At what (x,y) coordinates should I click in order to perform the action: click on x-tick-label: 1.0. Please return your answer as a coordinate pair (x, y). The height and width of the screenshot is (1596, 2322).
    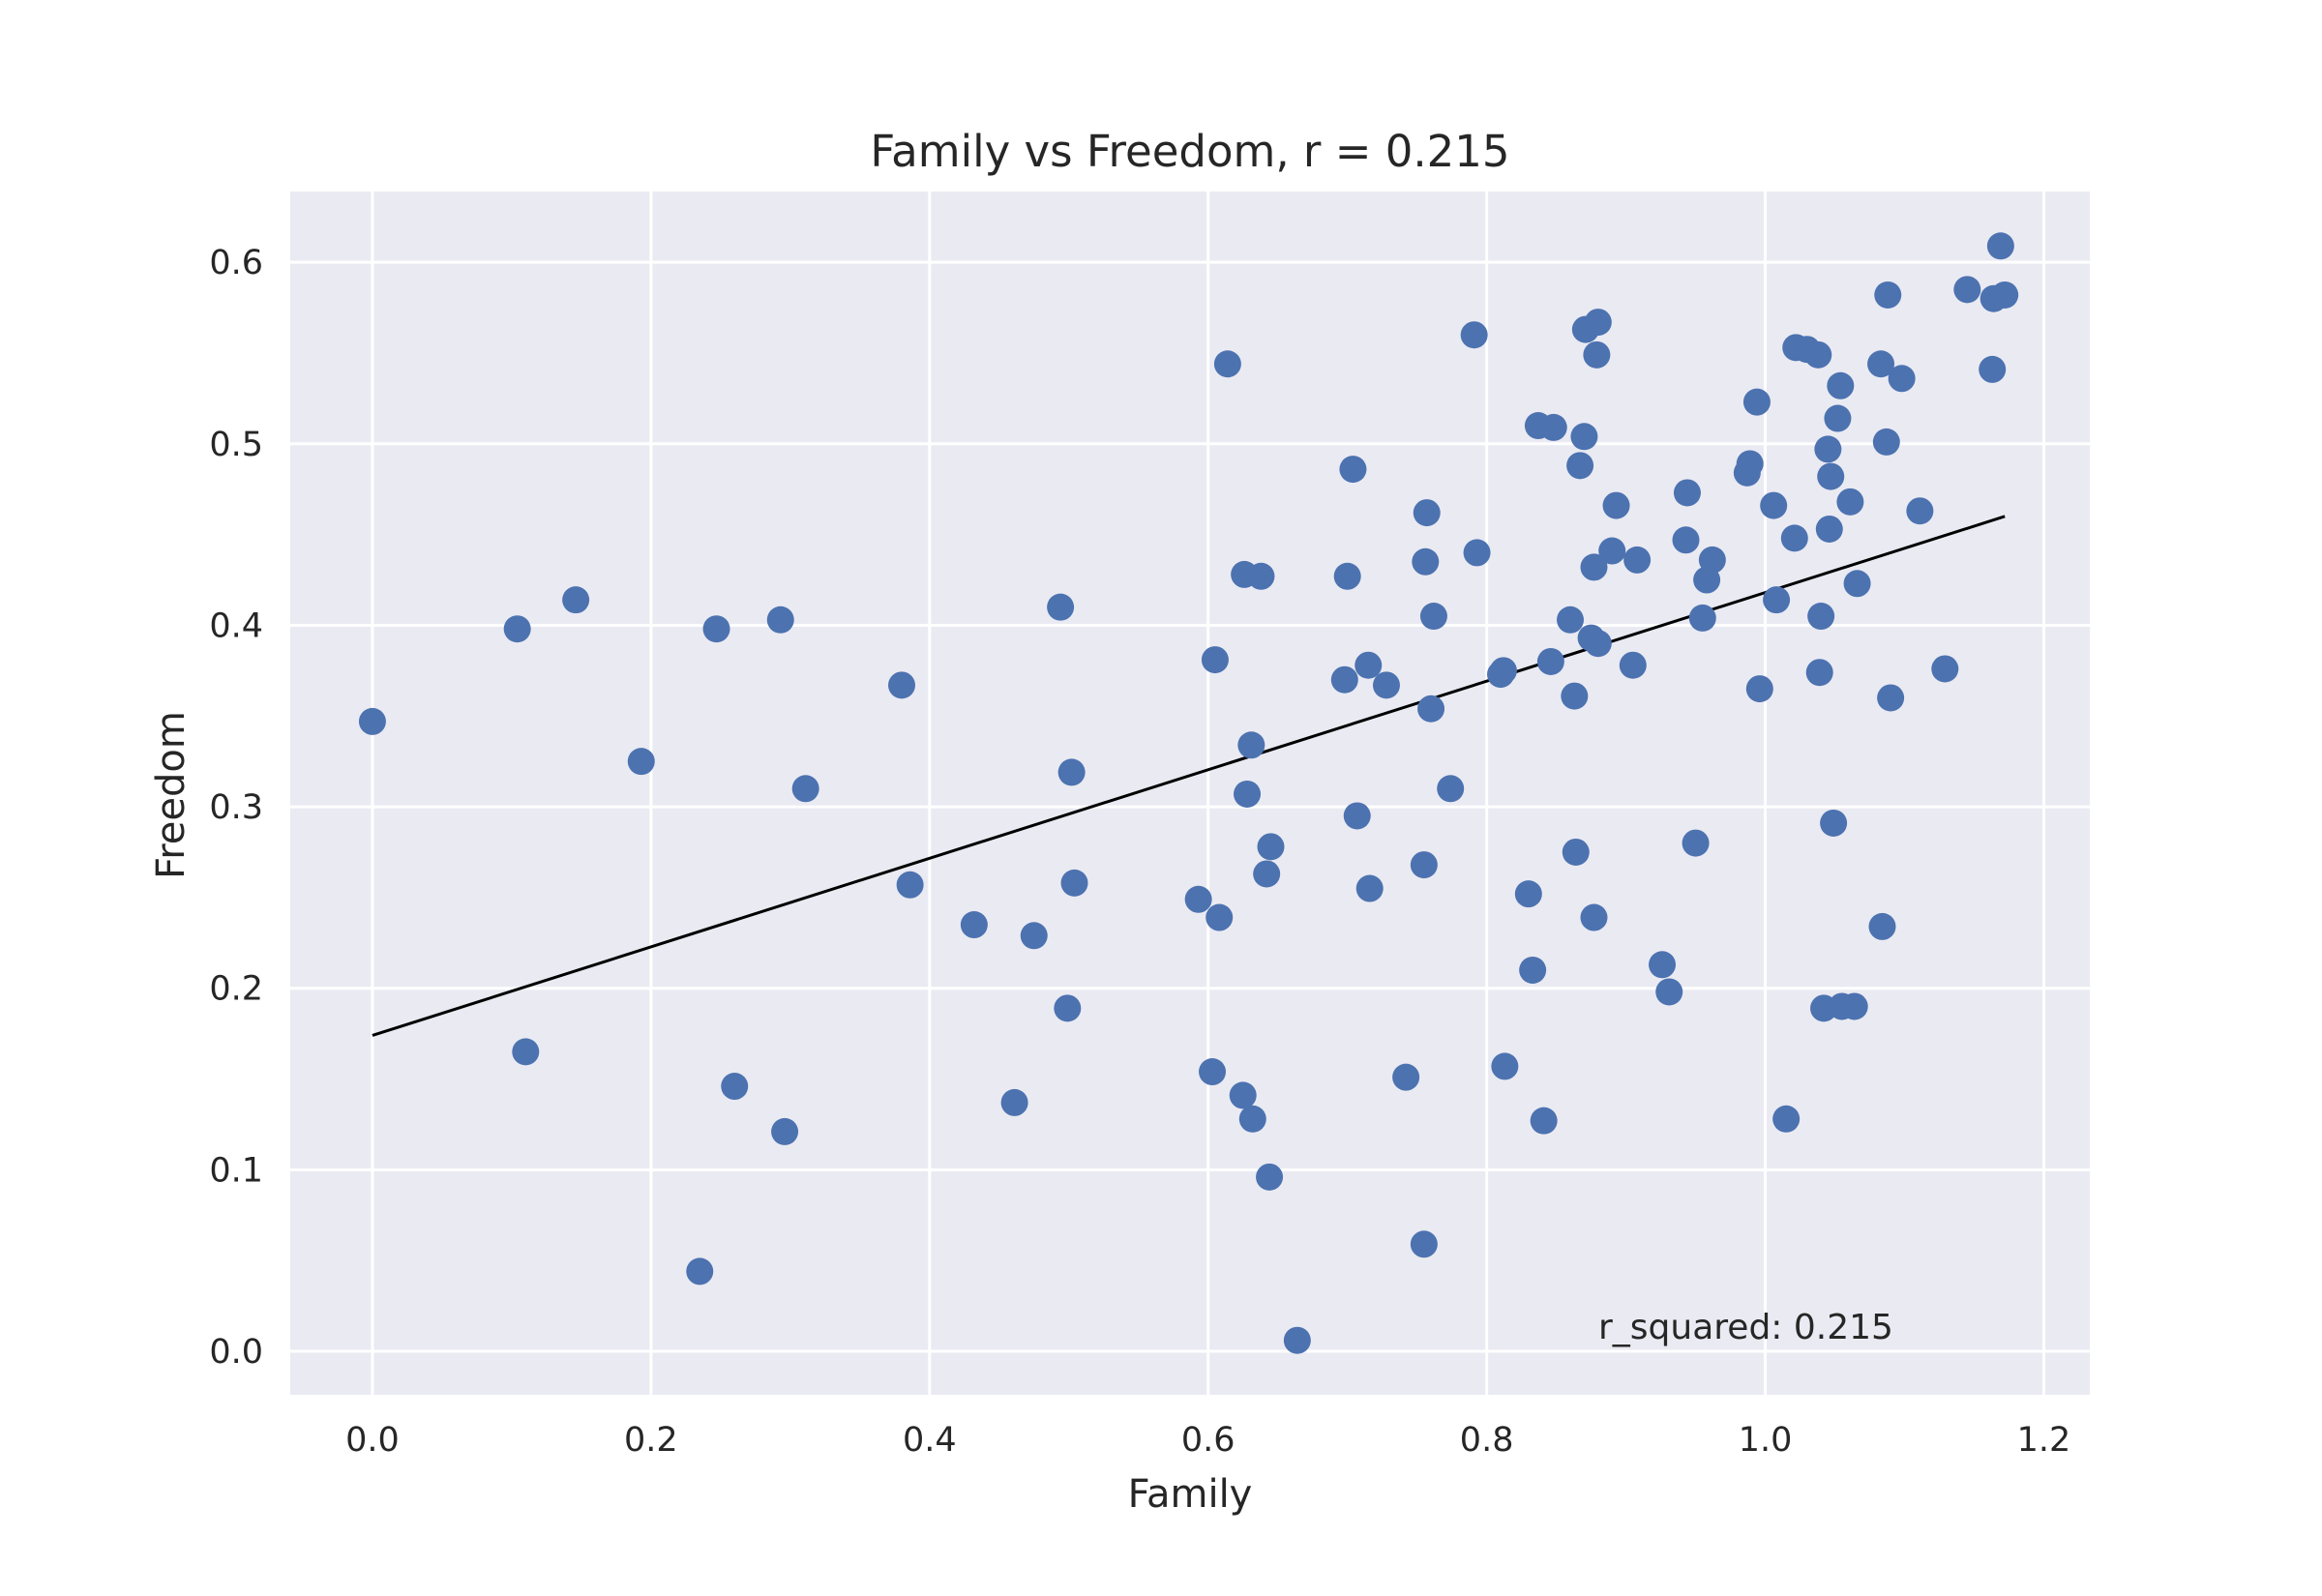
    Looking at the image, I should click on (1766, 1440).